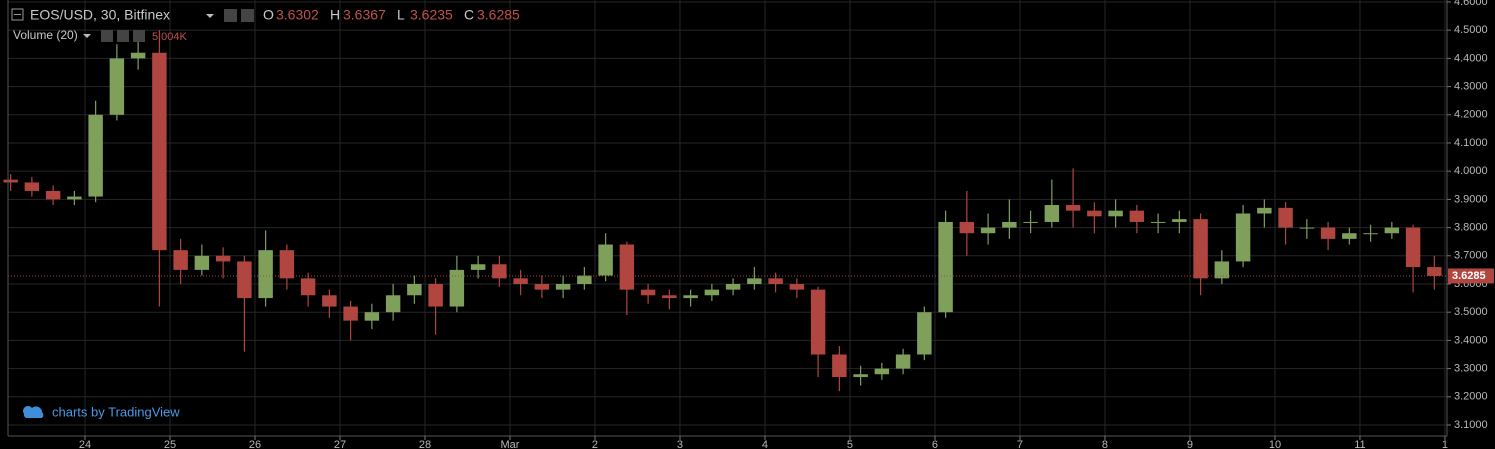  I want to click on y-tick-label: 4.6000, so click(1471, 4).